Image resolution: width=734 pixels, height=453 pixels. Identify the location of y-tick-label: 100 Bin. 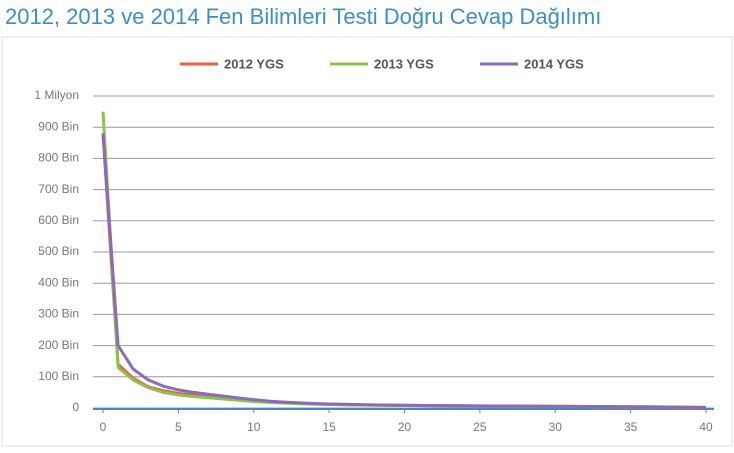
(58, 376).